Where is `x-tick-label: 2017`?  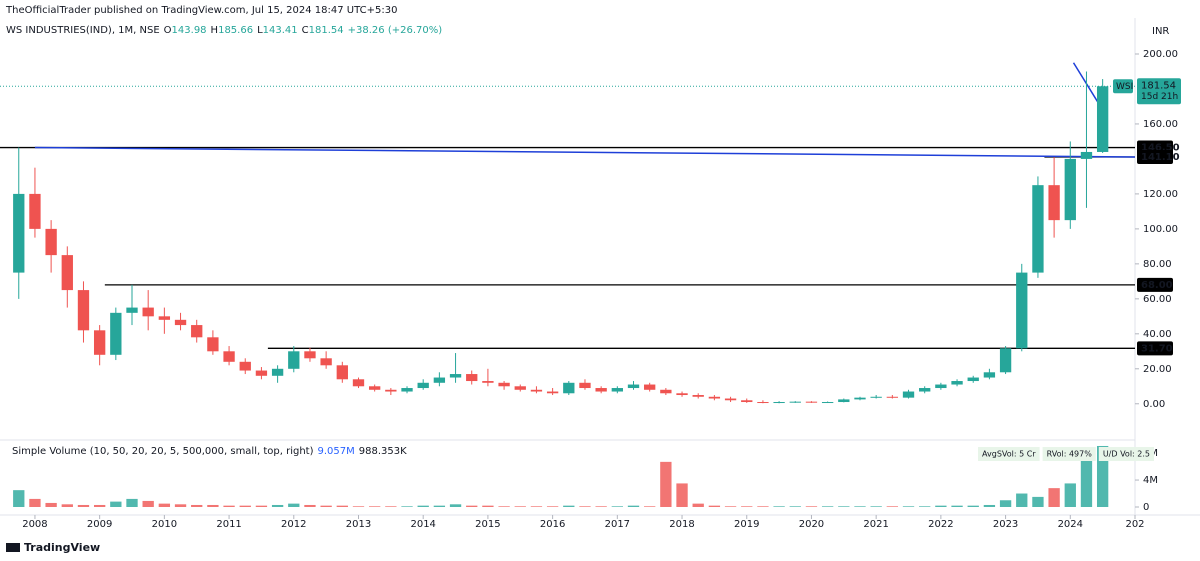
x-tick-label: 2017 is located at coordinates (617, 524).